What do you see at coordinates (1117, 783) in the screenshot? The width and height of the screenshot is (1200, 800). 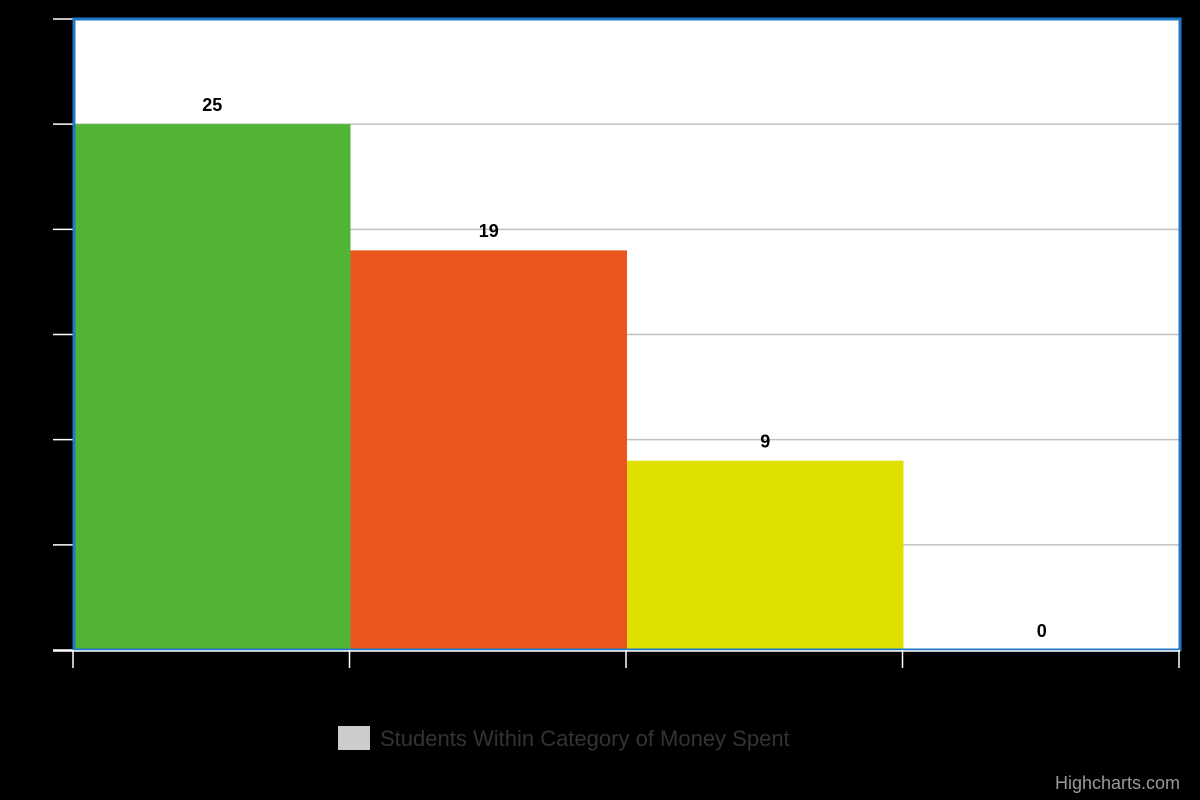 I see `credits: Highcharts.com` at bounding box center [1117, 783].